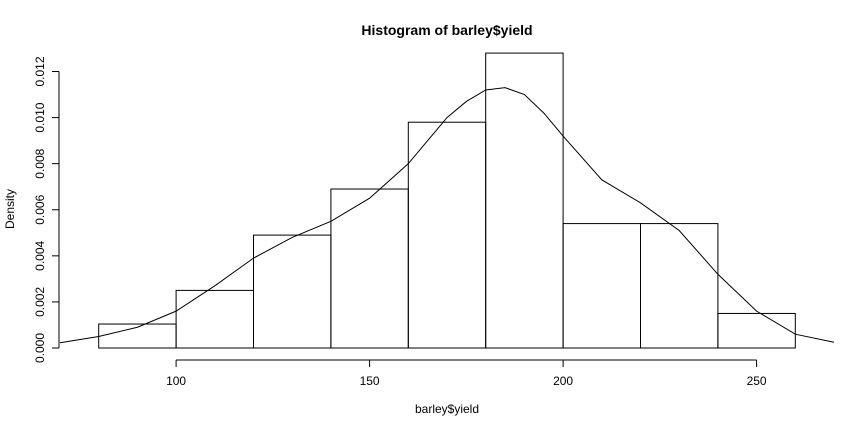  Describe the element at coordinates (176, 381) in the screenshot. I see `x-tick-label-100: 100` at that location.